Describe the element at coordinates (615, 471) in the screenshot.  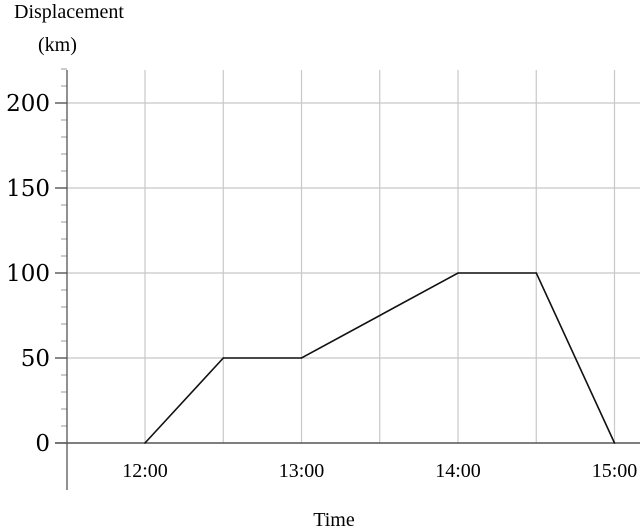
I see `x-tick-label: 15:00` at that location.